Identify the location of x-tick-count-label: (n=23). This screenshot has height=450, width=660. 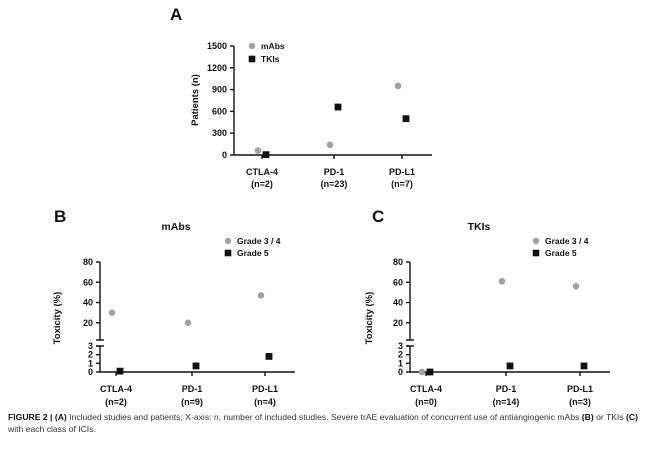
(334, 184).